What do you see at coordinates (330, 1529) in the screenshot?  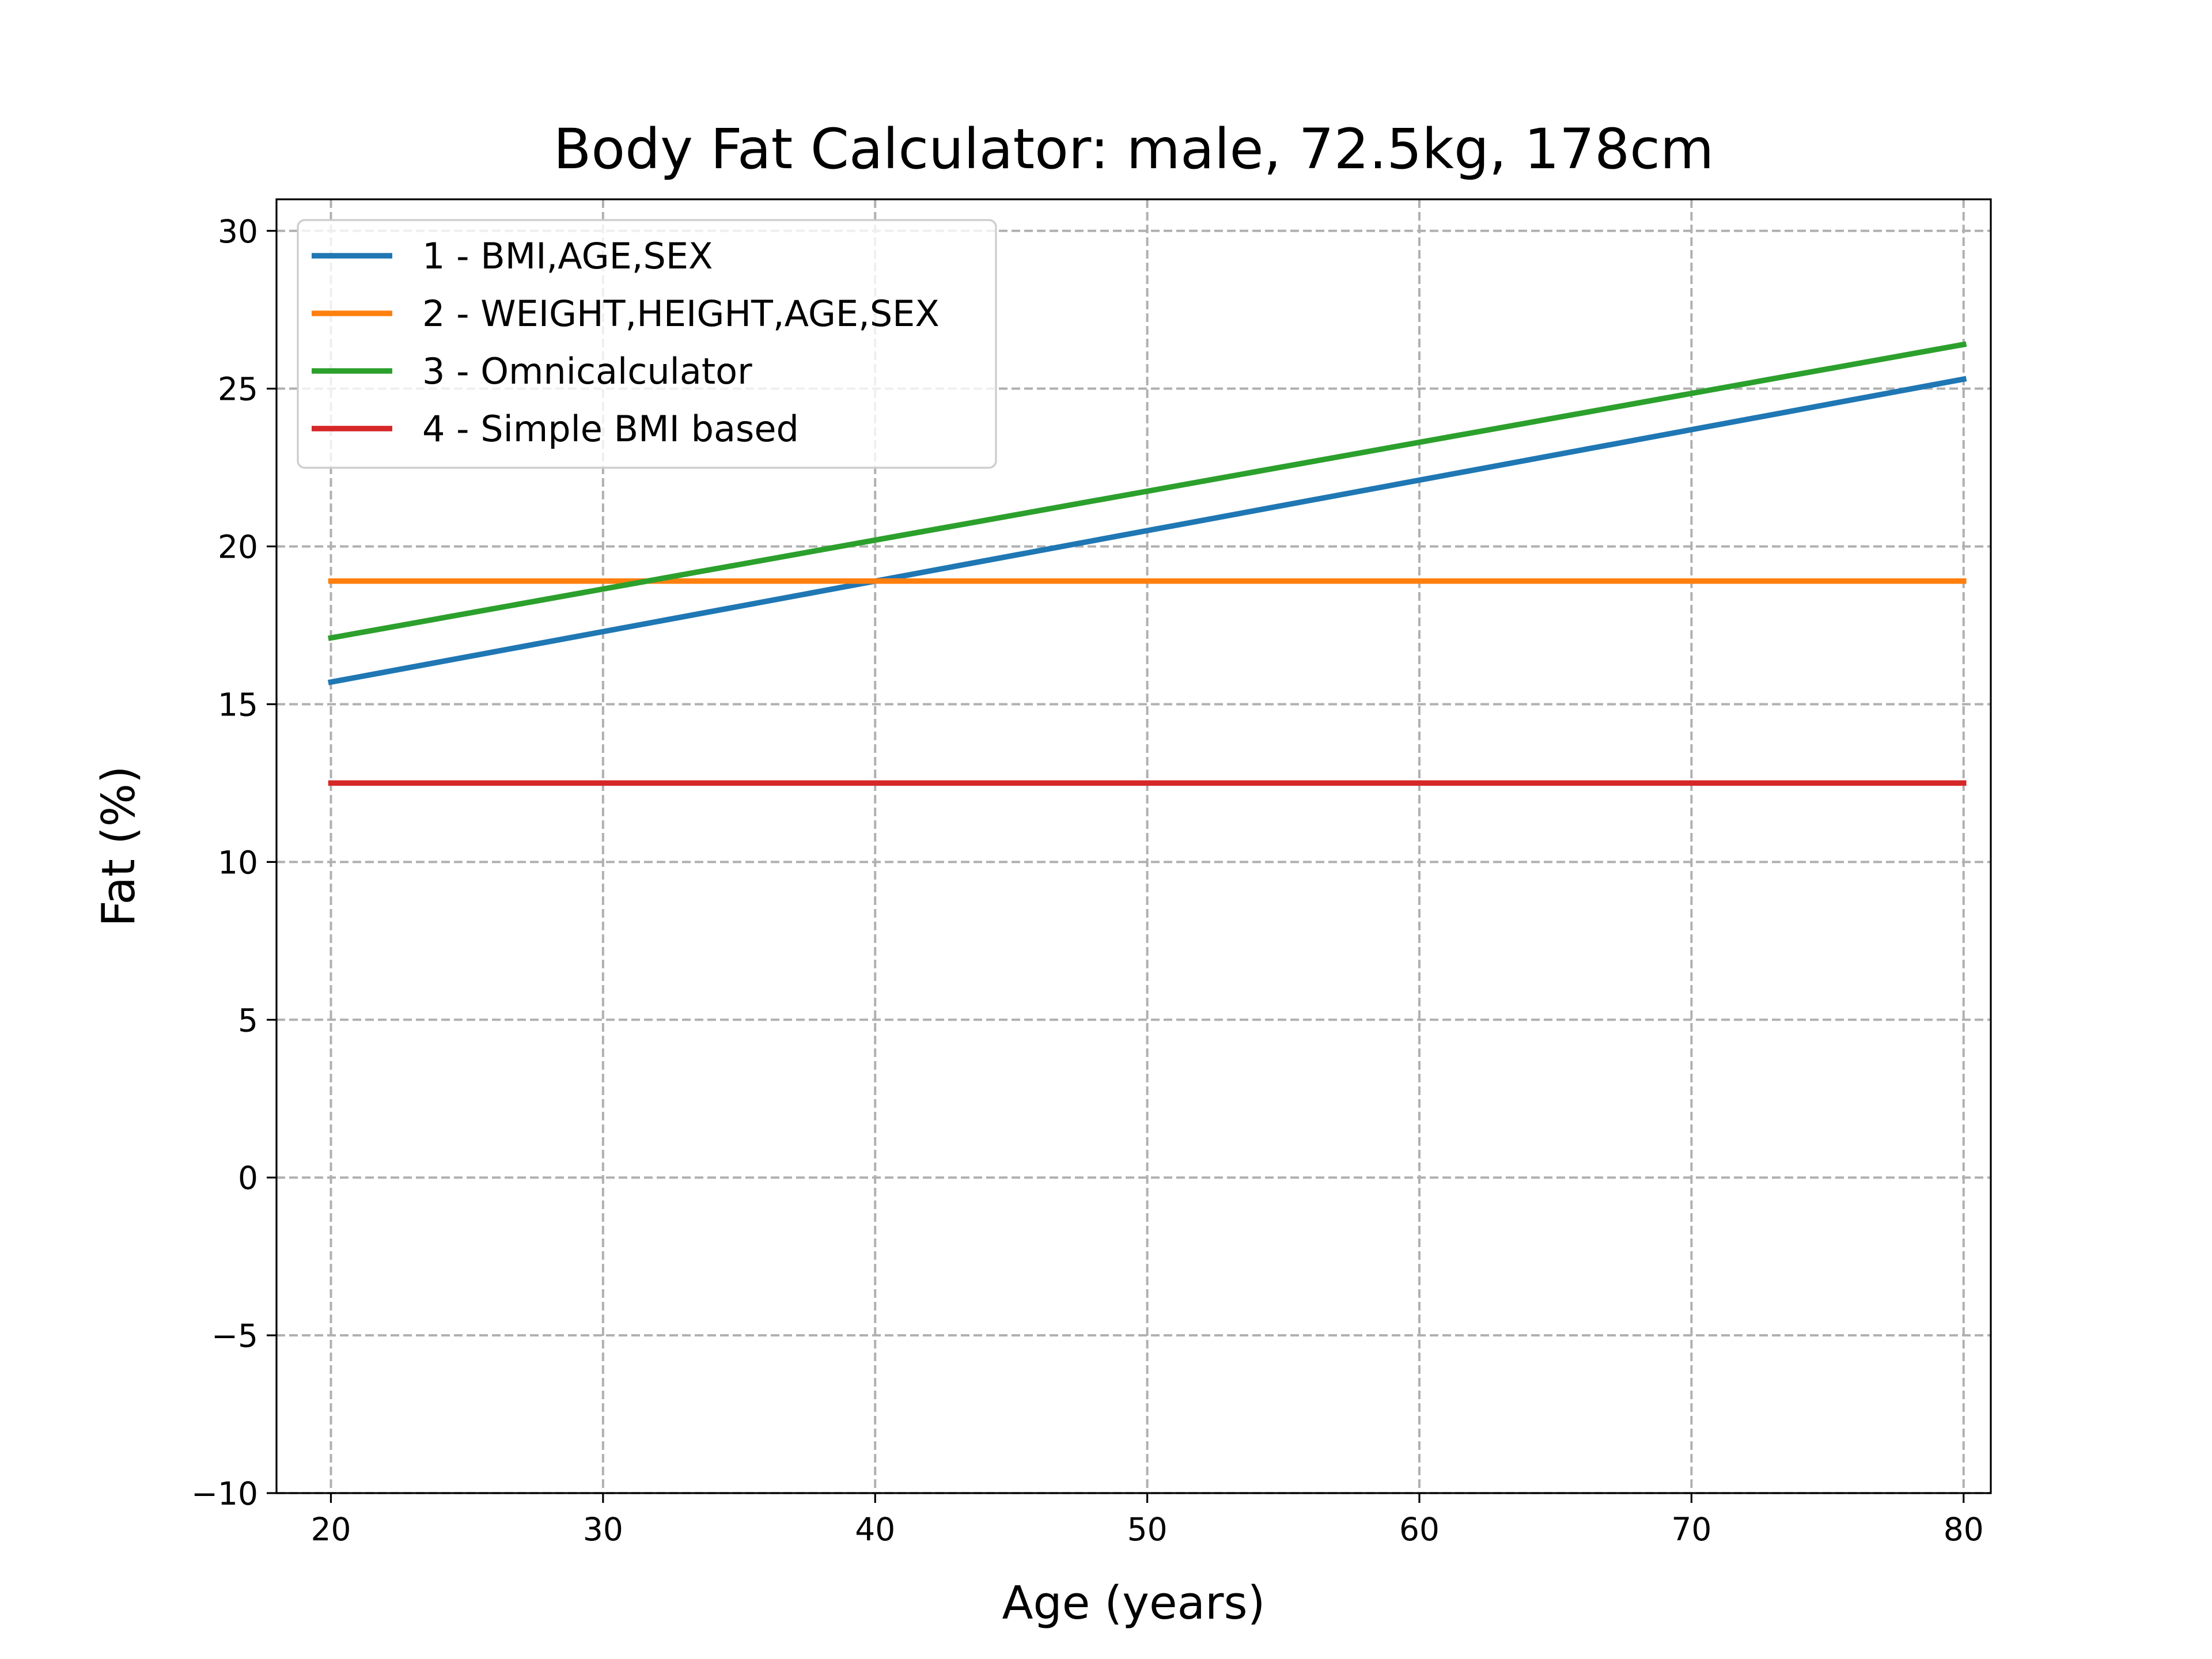 I see `x-tick-label: 20` at bounding box center [330, 1529].